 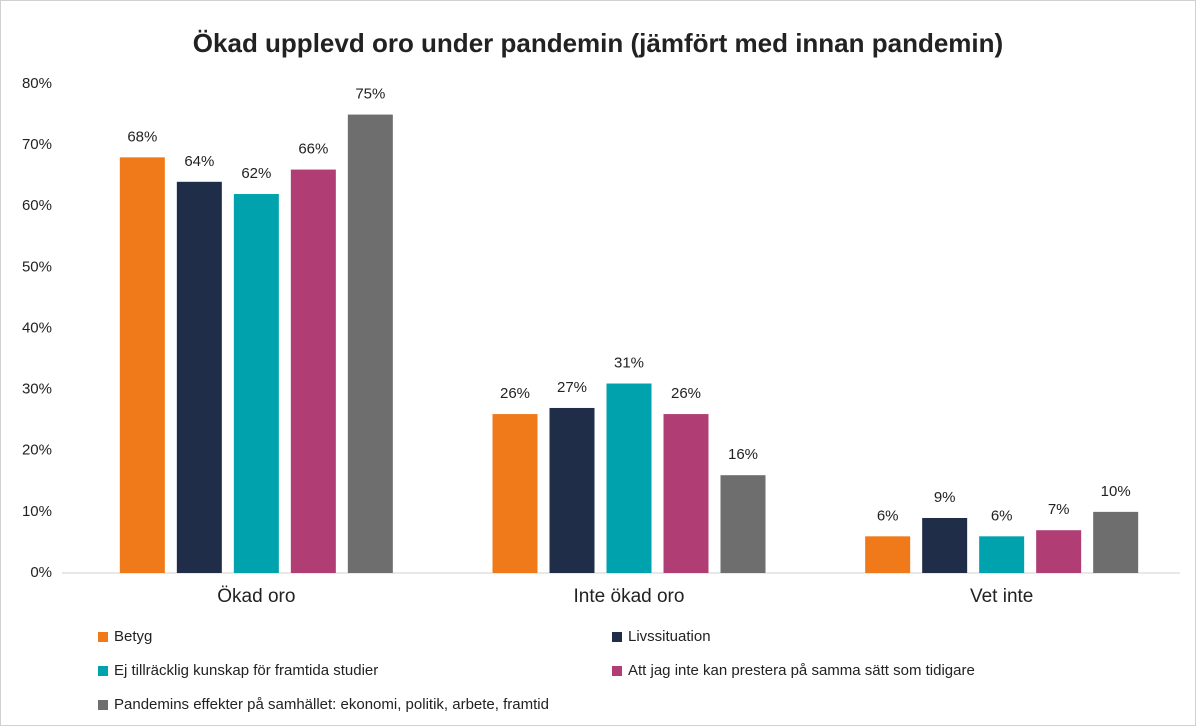 I want to click on legend-label: Livssituation, so click(x=669, y=636).